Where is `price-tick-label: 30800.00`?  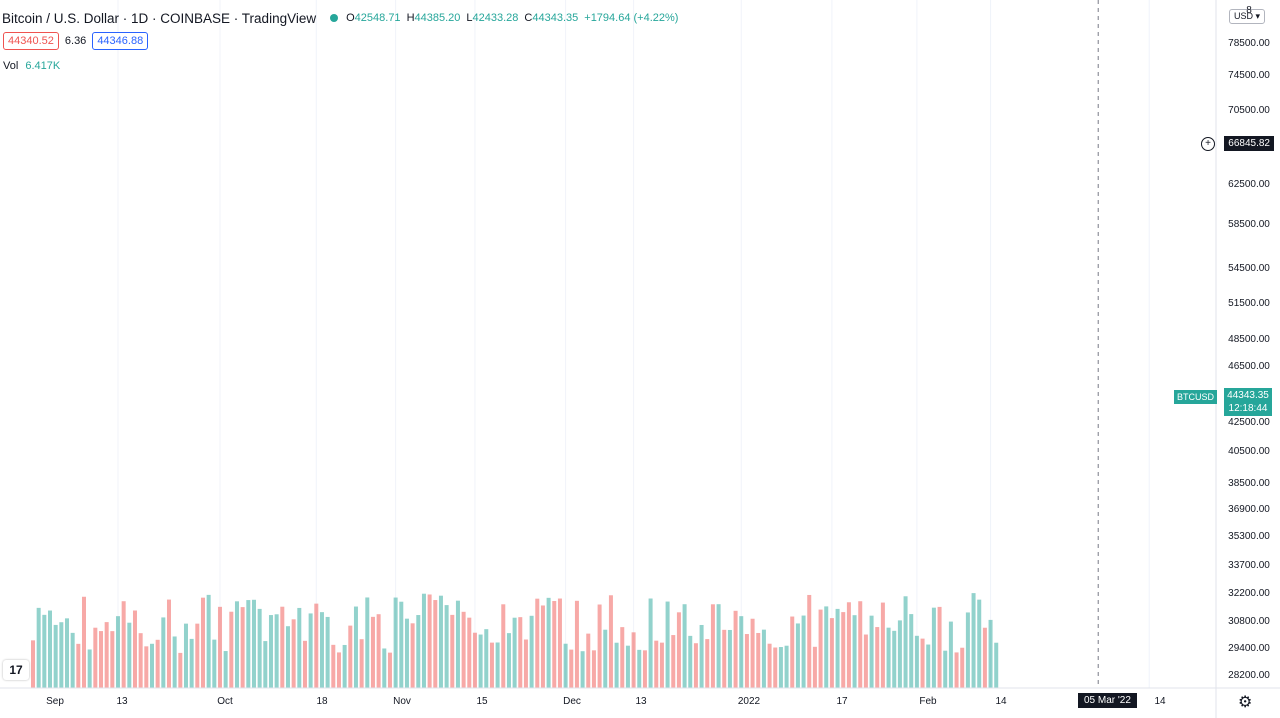
price-tick-label: 30800.00 is located at coordinates (1249, 621).